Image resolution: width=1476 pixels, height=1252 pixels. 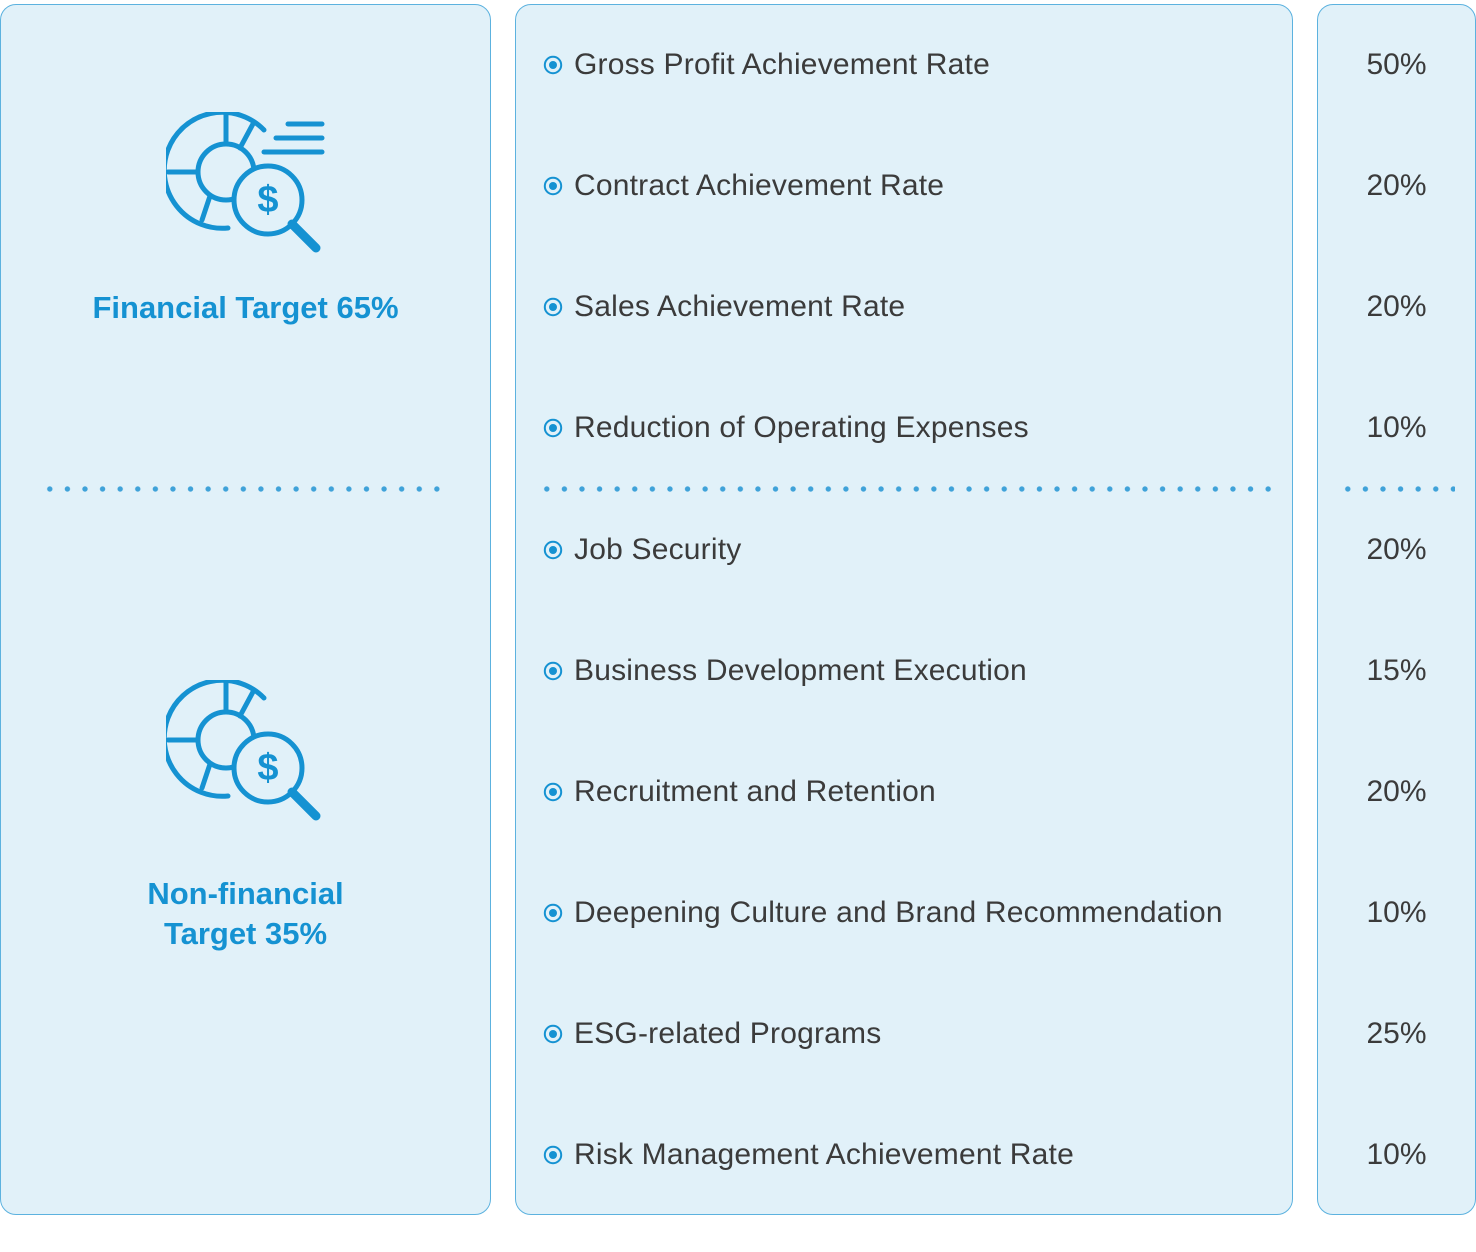 I want to click on item-row: Sales Achievement Rate, so click(x=724, y=307).